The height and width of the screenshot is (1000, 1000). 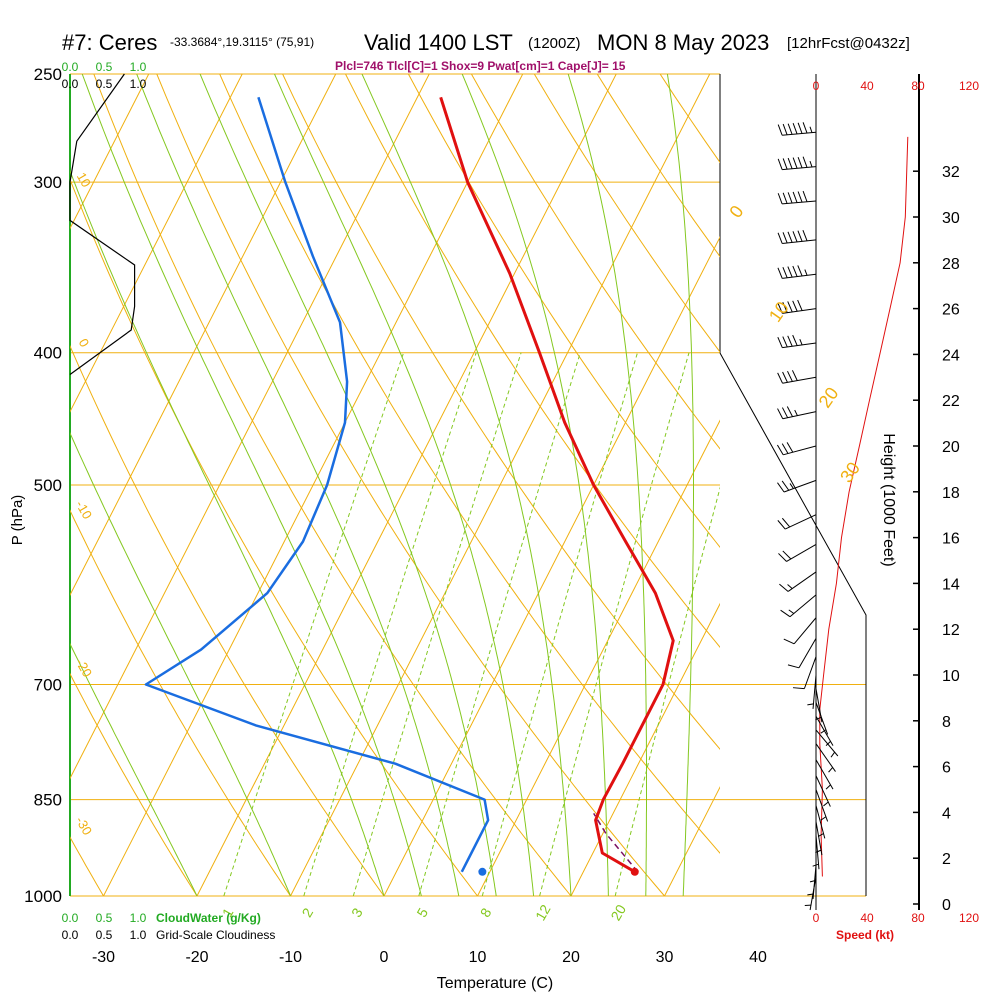 What do you see at coordinates (951, 355) in the screenshot?
I see `height-tick-label: 24` at bounding box center [951, 355].